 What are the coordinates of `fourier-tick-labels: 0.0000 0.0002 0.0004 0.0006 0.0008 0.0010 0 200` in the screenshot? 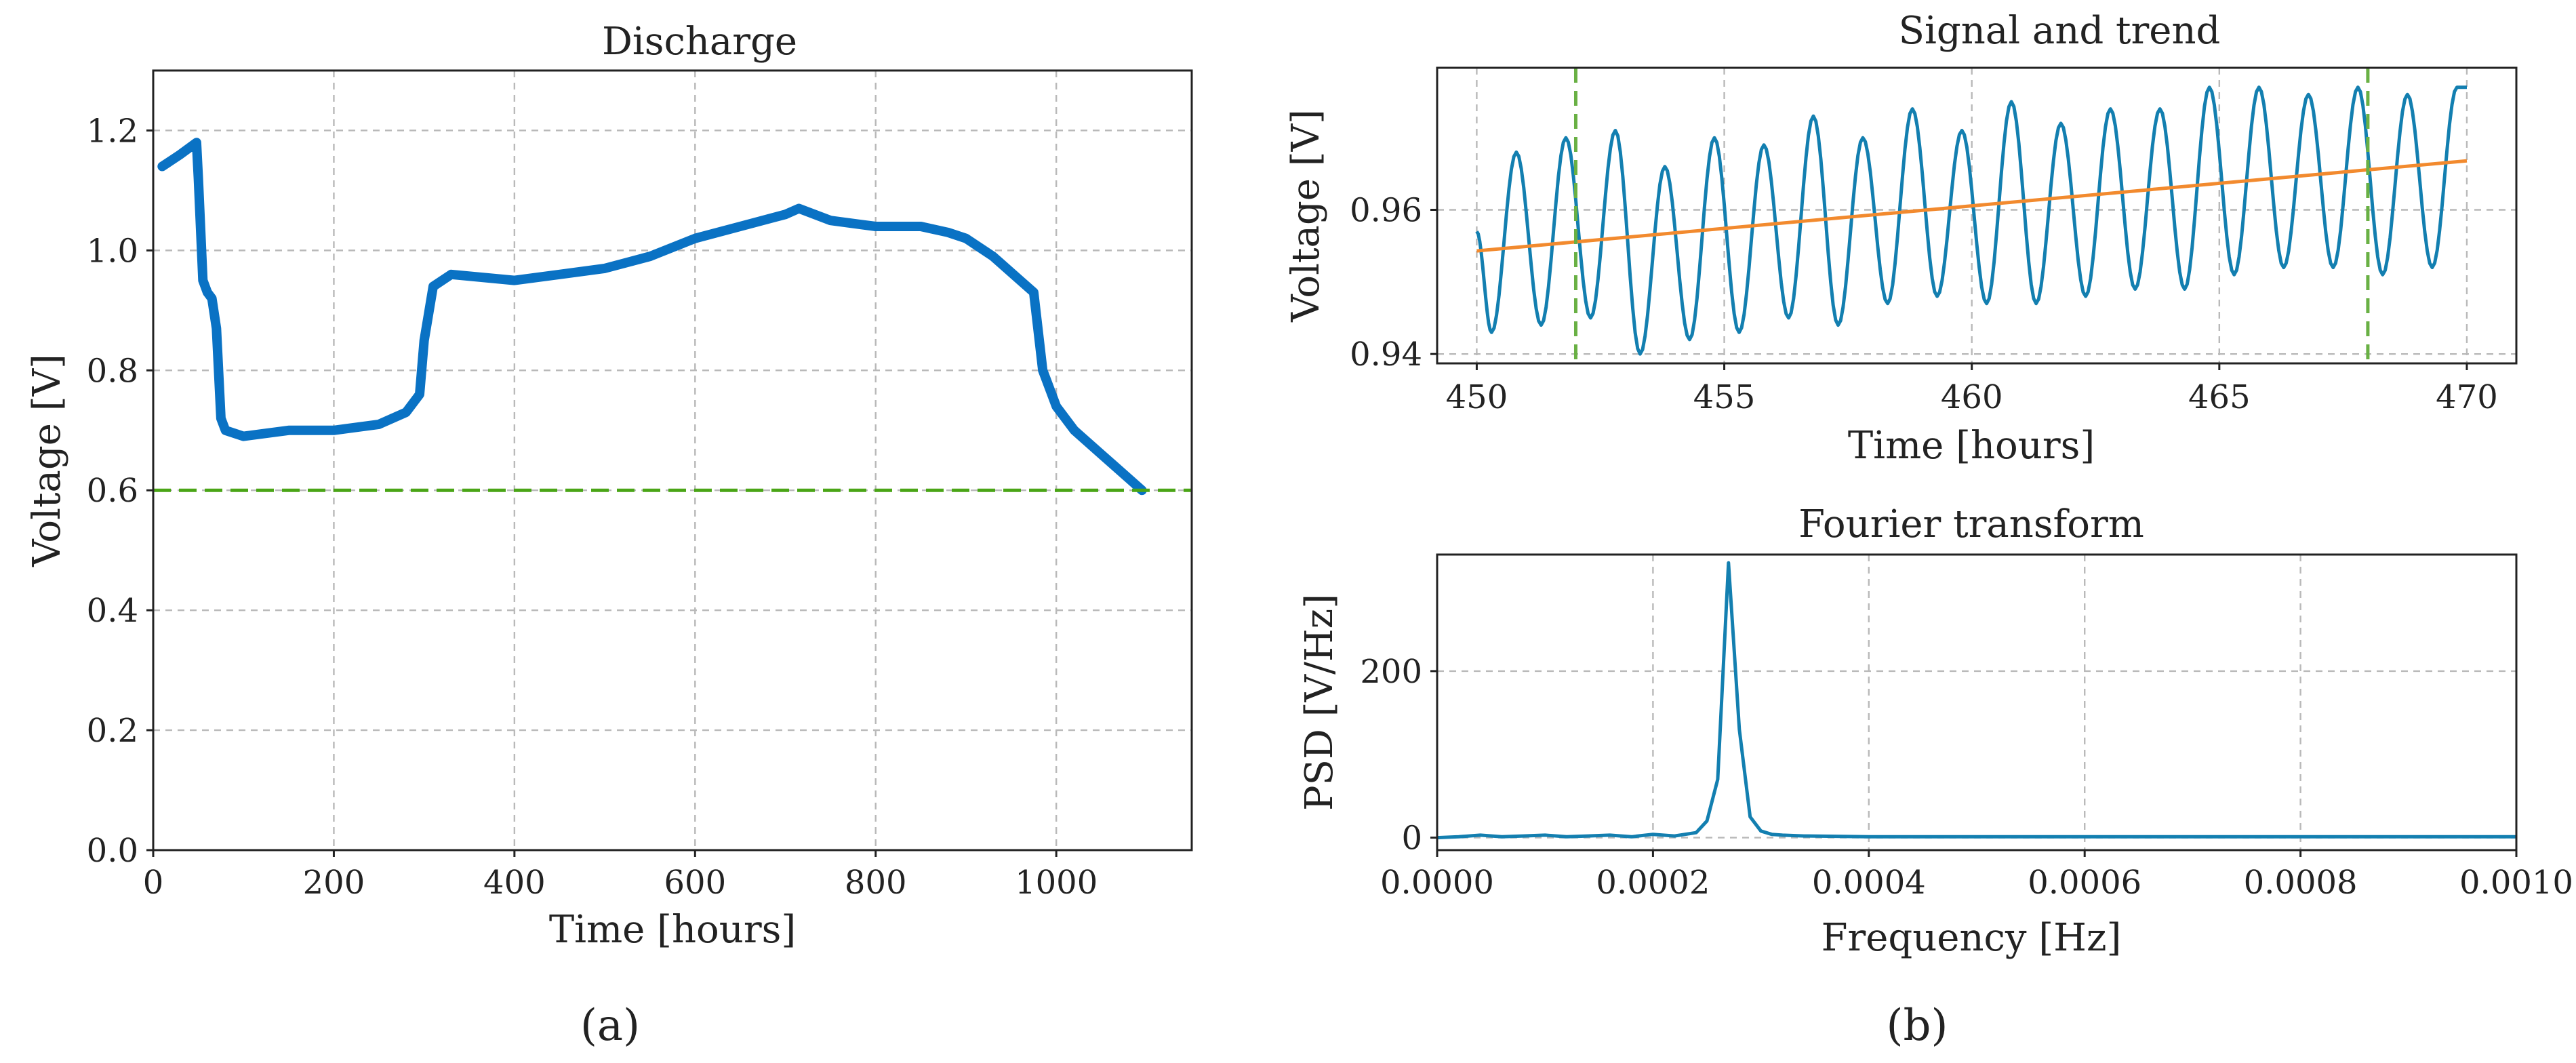 It's located at (1966, 777).